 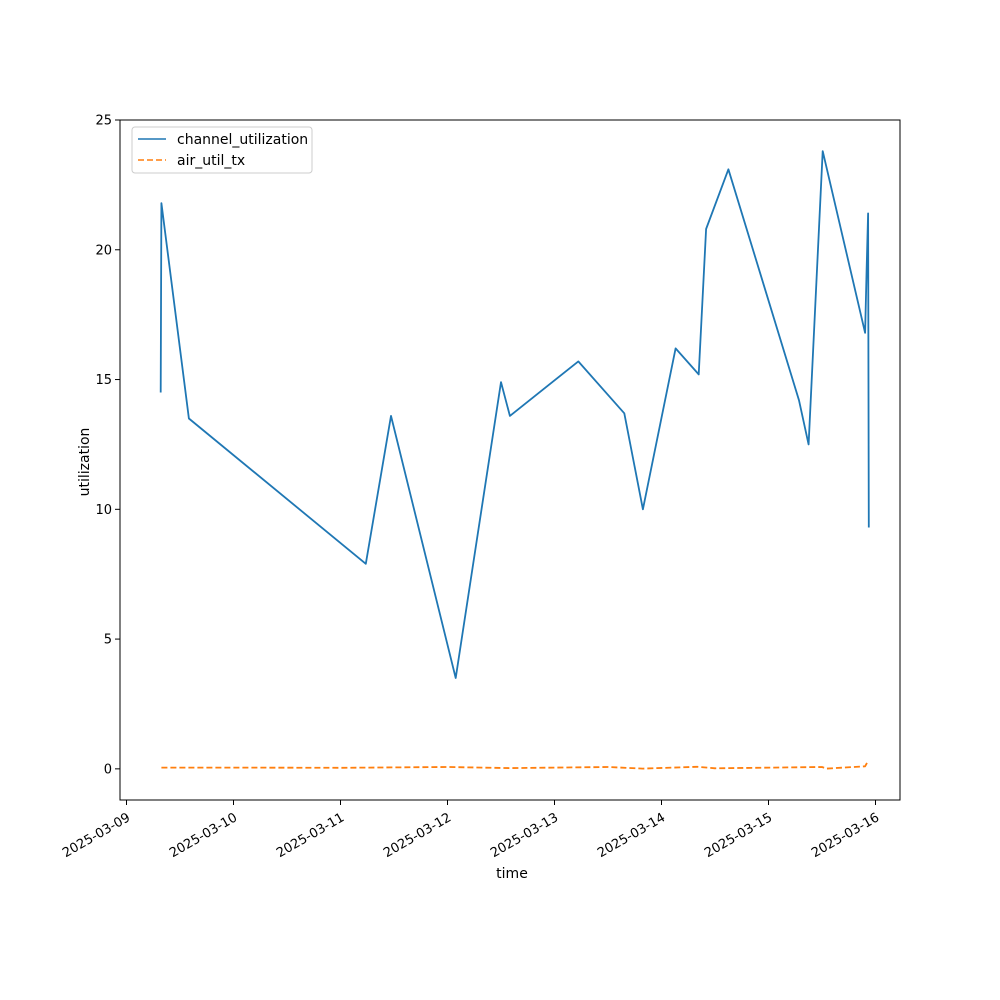 What do you see at coordinates (85, 462) in the screenshot?
I see `y-axis-label: utilization` at bounding box center [85, 462].